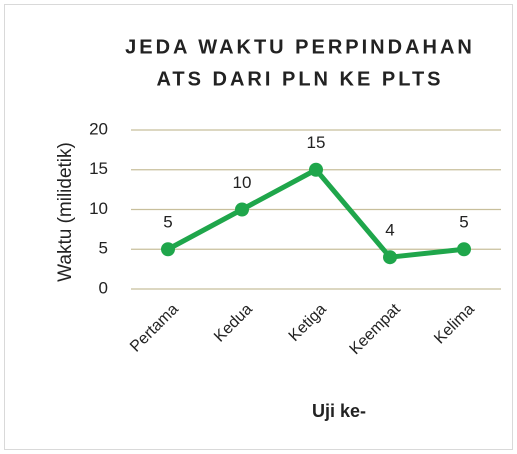 This screenshot has height=454, width=517. Describe the element at coordinates (339, 411) in the screenshot. I see `x-axis-title: Uji ke-` at that location.